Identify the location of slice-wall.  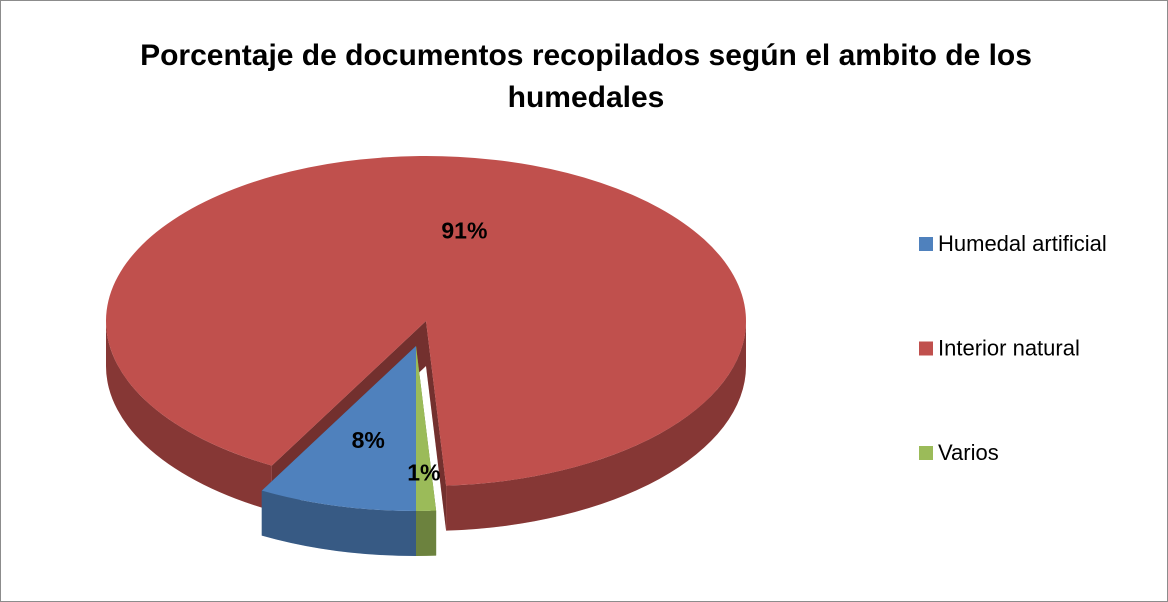
(436, 426).